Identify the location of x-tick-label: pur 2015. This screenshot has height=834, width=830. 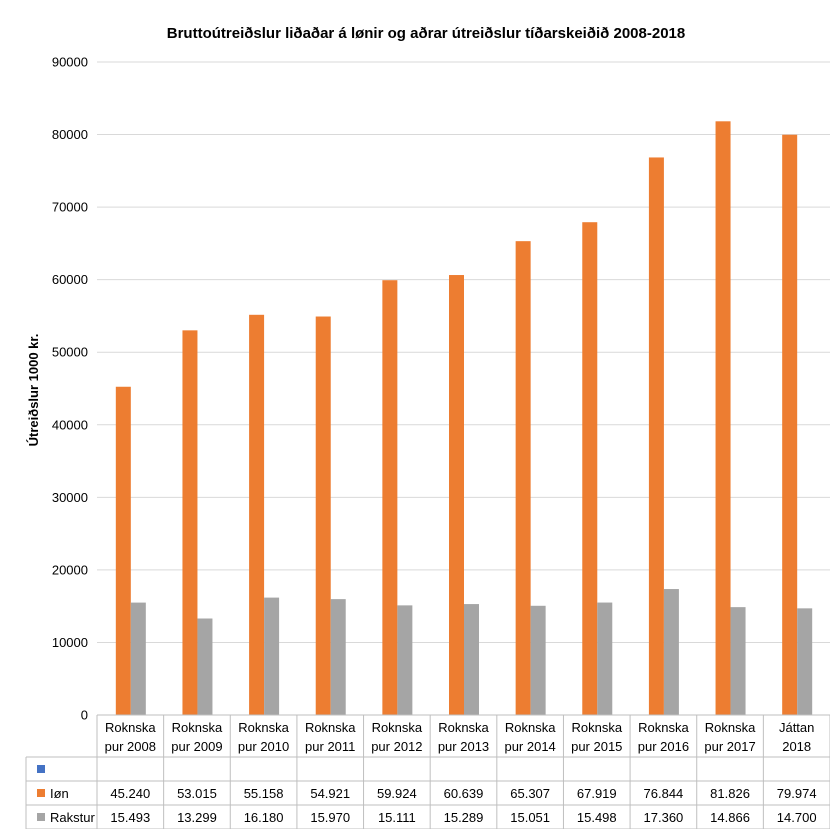
(596, 746).